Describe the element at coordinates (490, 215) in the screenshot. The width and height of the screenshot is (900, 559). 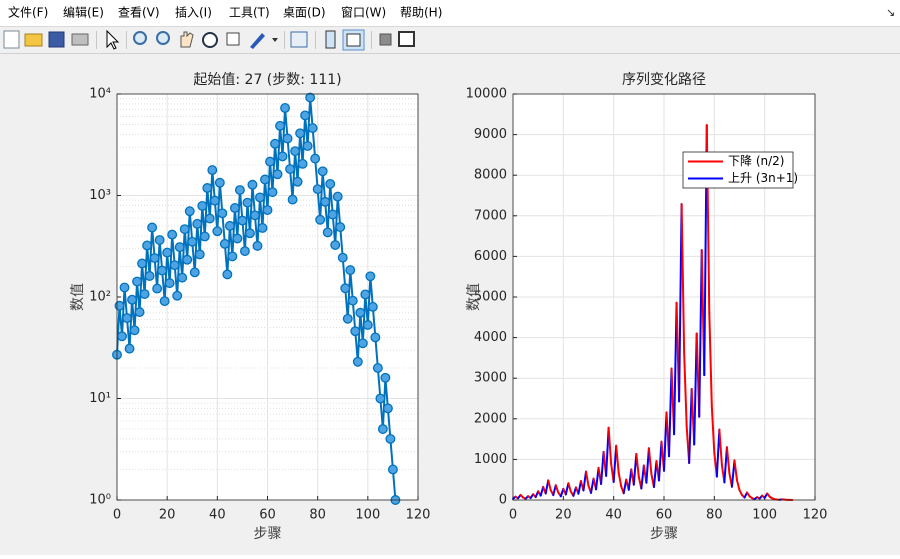
I see `y-tick-label: 7000` at that location.